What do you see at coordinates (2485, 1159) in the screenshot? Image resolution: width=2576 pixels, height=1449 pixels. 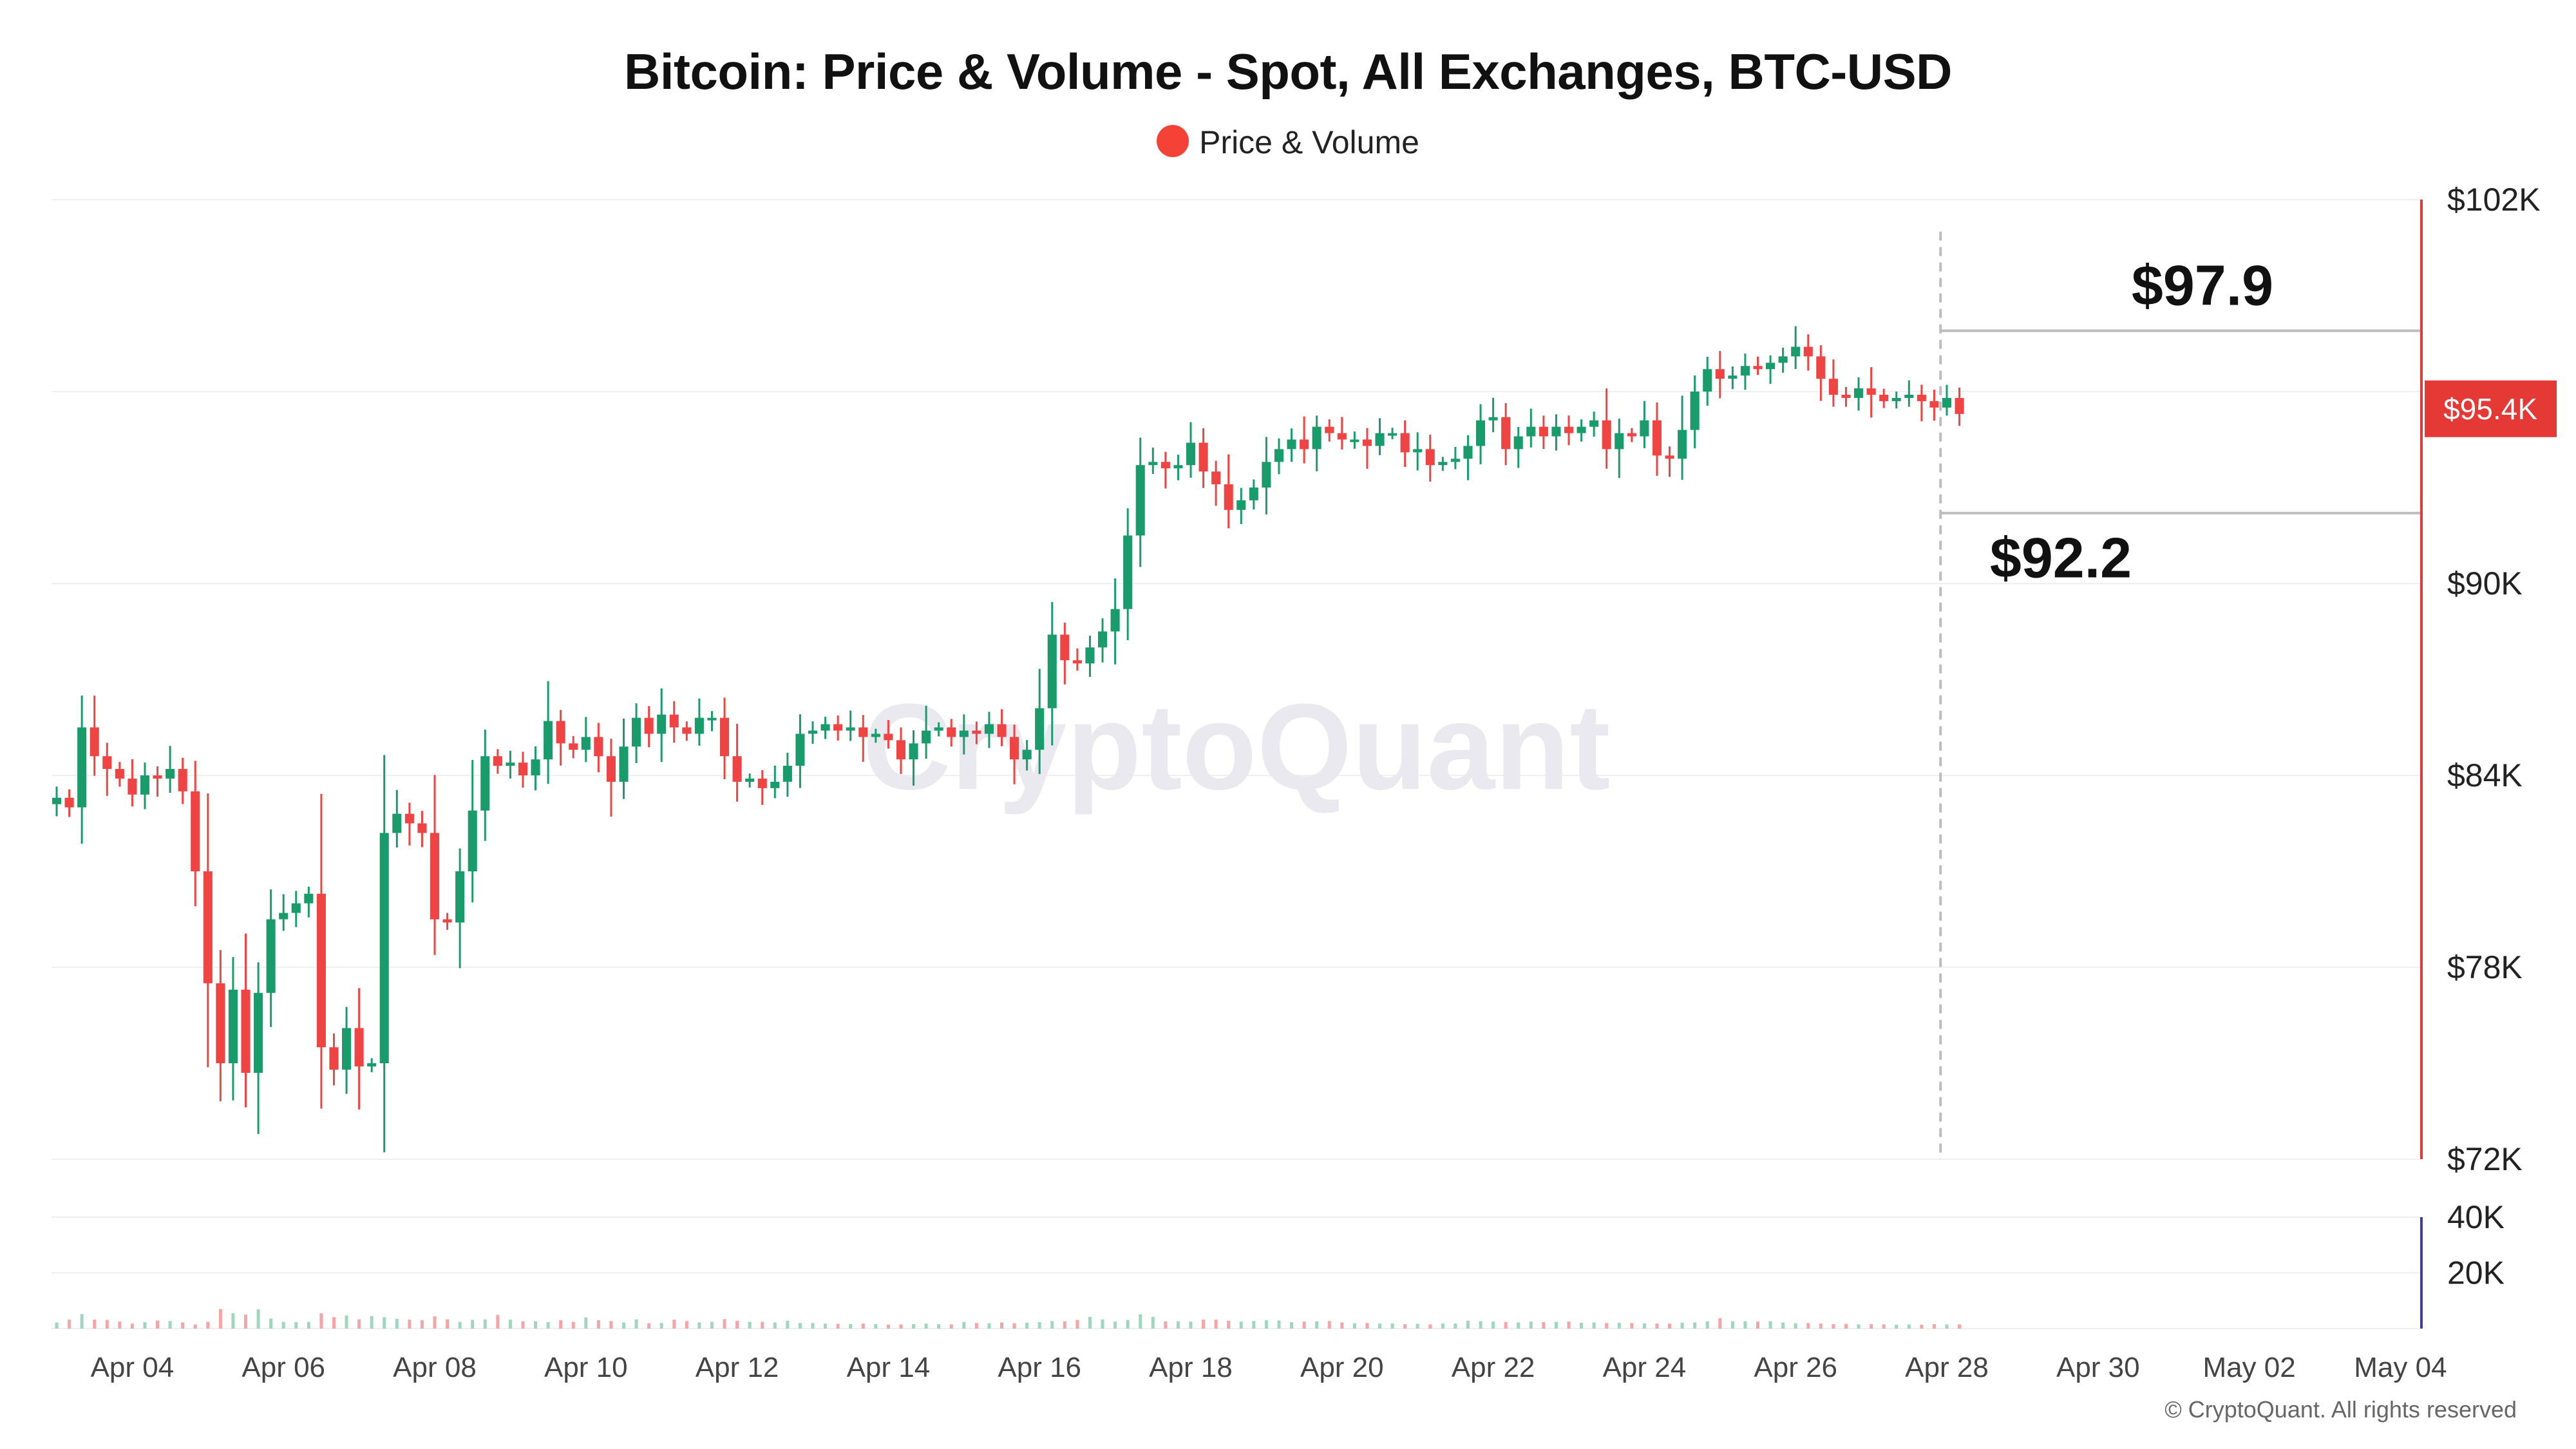 I see `price-tick-label: $72K` at bounding box center [2485, 1159].